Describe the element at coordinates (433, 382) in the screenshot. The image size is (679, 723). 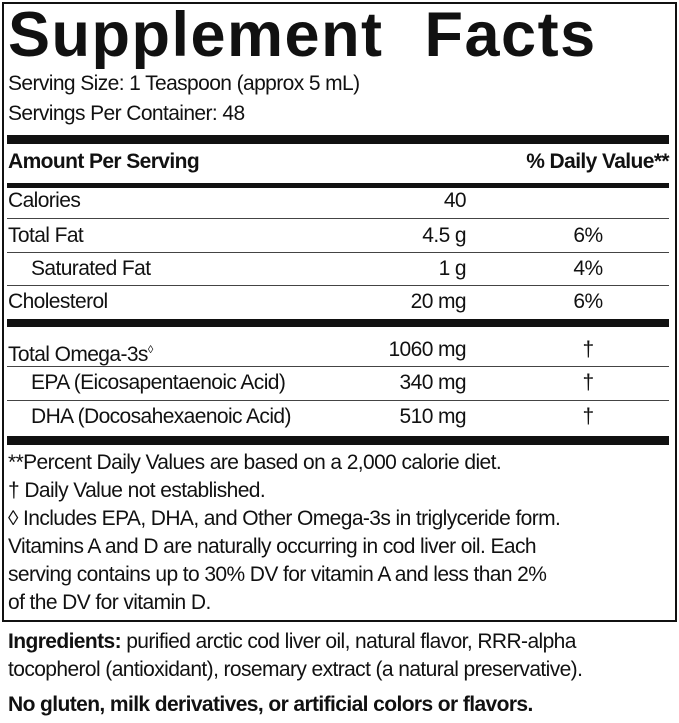
I see `row-amount: 340 mg` at that location.